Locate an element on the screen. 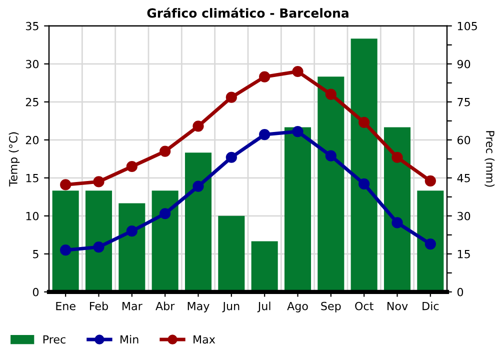 This screenshot has width=500, height=350. x-tick-label: Mar is located at coordinates (132, 306).